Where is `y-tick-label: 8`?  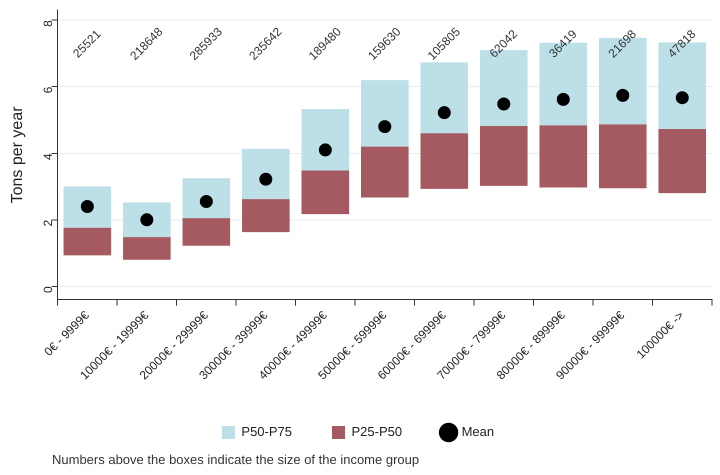
y-tick-label: 8 is located at coordinates (47, 23).